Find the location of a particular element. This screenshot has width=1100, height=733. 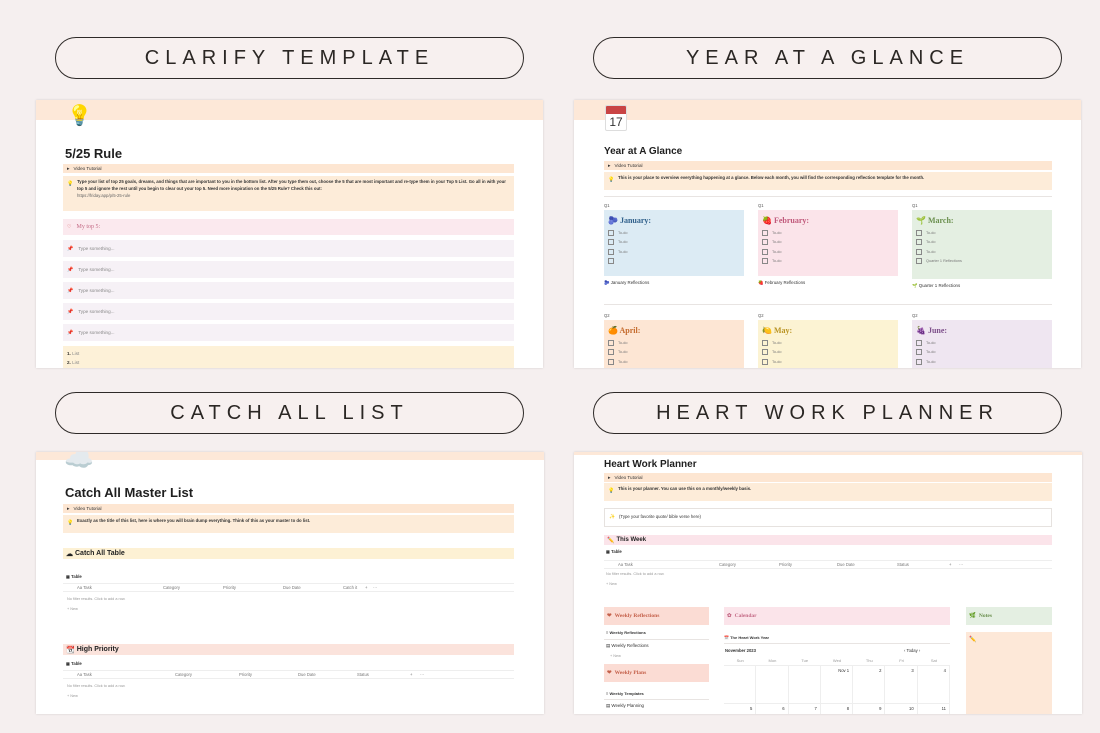

calendar-day: Nov 1 is located at coordinates (837, 685).